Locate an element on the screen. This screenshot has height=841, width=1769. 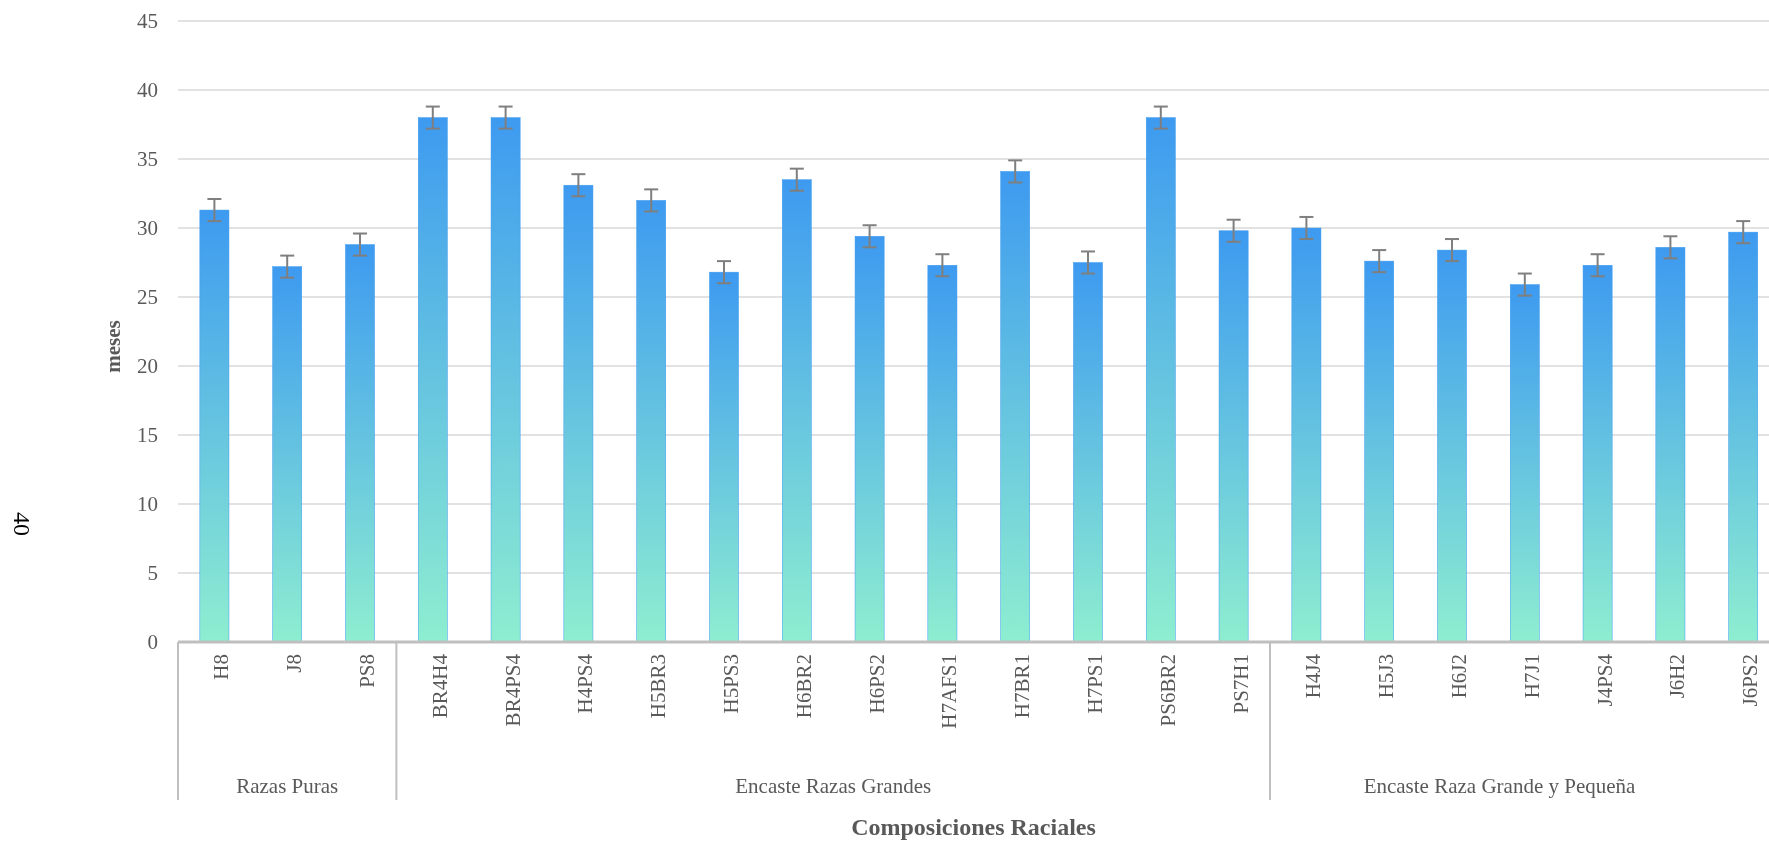
x-tick-label: H8 is located at coordinates (221, 667).